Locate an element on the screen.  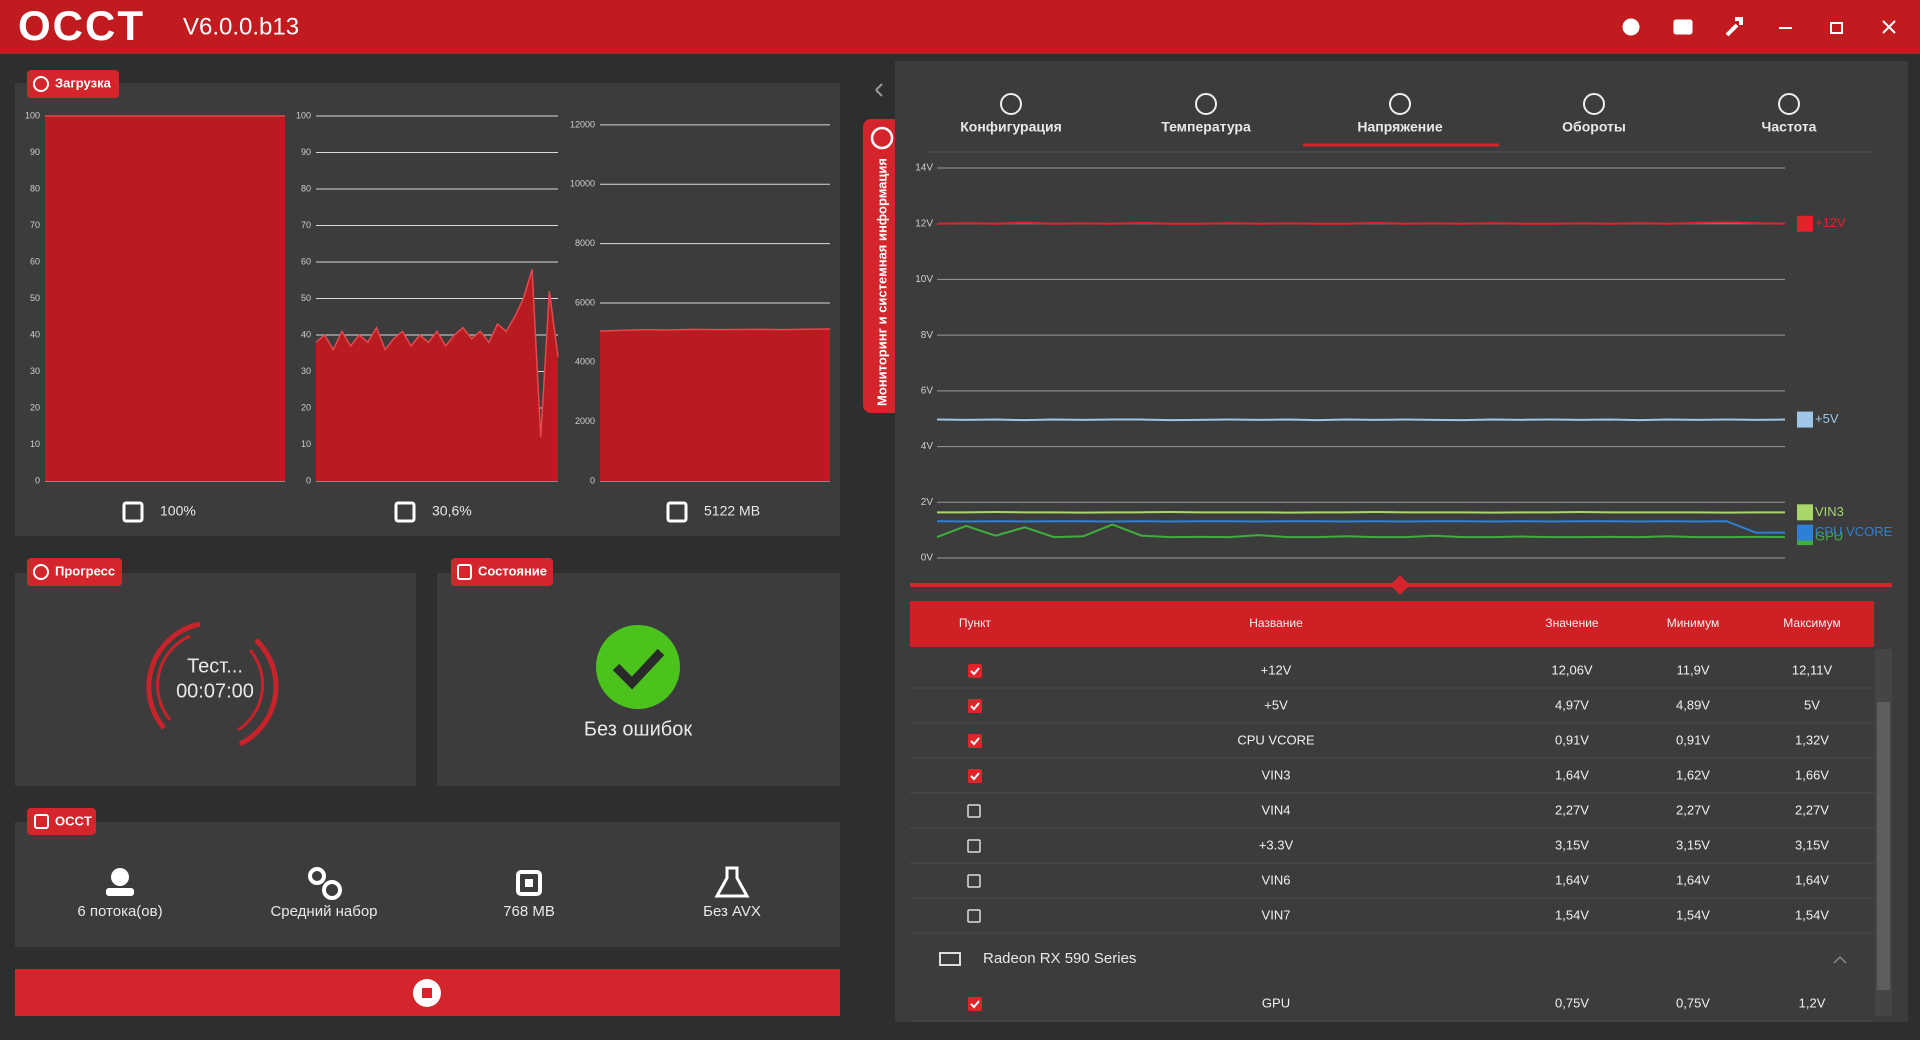
panel-label: Прогресс is located at coordinates (85, 570).